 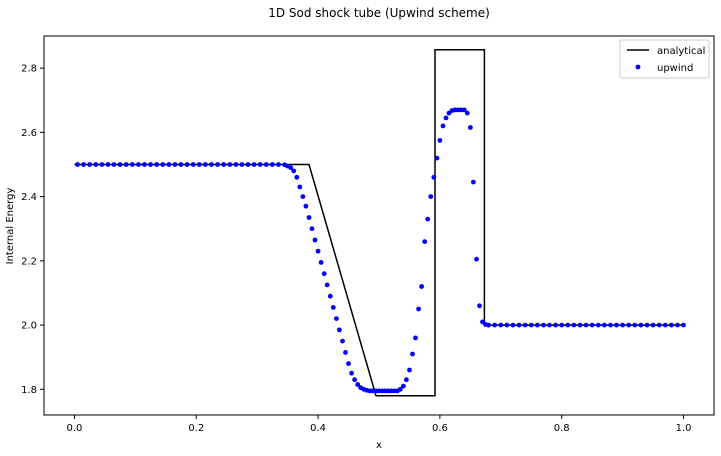 What do you see at coordinates (32, 230) in the screenshot?
I see `y-axis-ticks: 1.8 2.0 2.2 2.4 2.6 2.8` at bounding box center [32, 230].